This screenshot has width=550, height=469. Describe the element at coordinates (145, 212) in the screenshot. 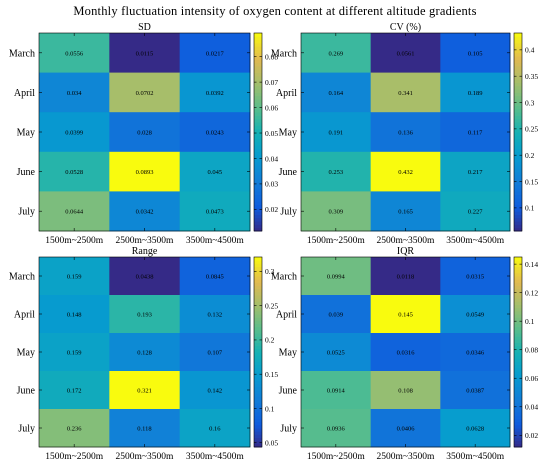

I see `cell-value-label: 0.0342` at that location.